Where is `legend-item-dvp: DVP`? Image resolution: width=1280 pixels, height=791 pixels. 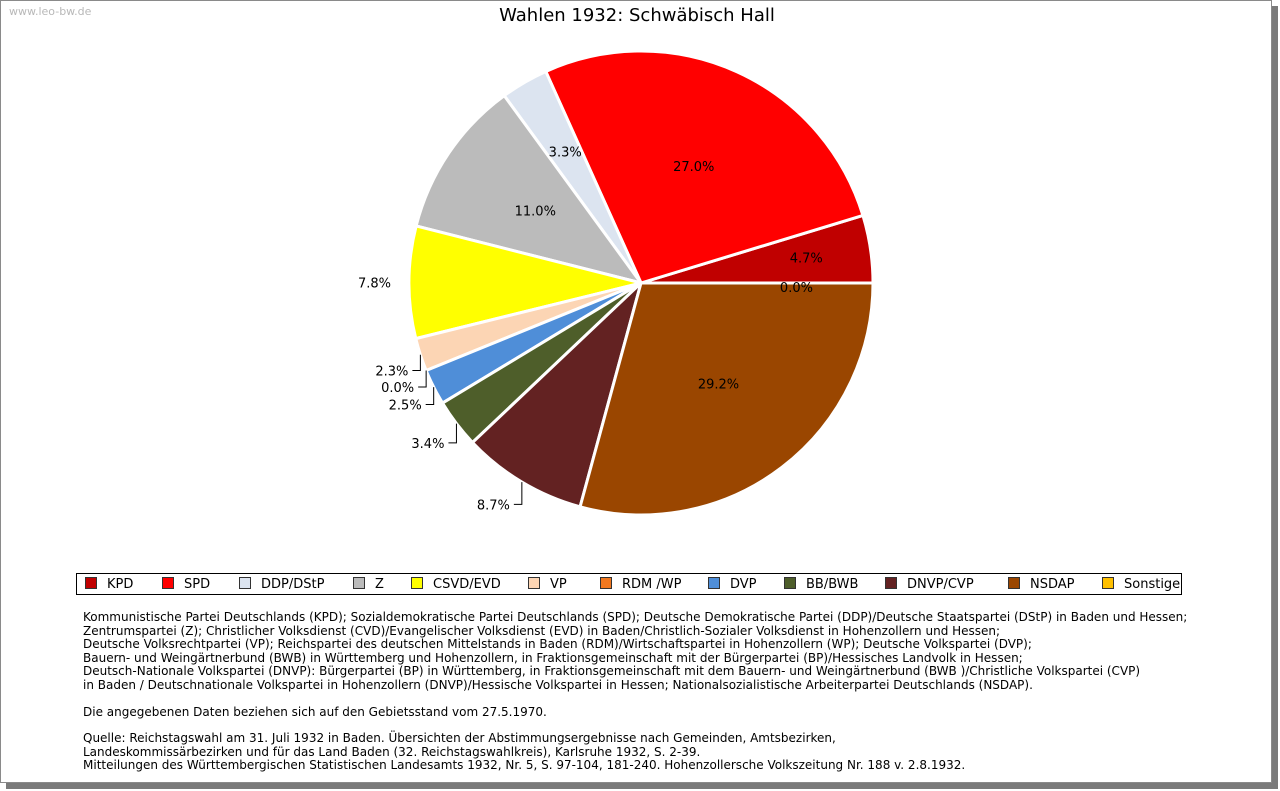
legend-item-dvp: DVP is located at coordinates (732, 584).